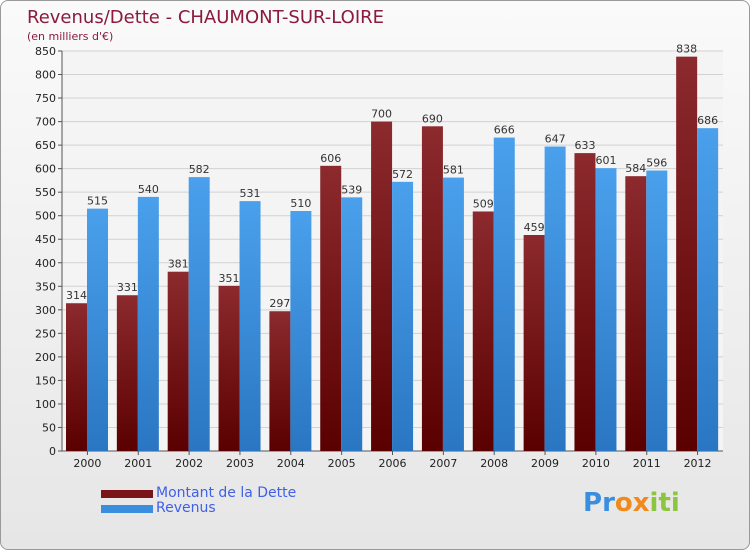 Image resolution: width=750 pixels, height=550 pixels. What do you see at coordinates (97, 201) in the screenshot?
I see `data-label-revenus-2000: 515` at bounding box center [97, 201].